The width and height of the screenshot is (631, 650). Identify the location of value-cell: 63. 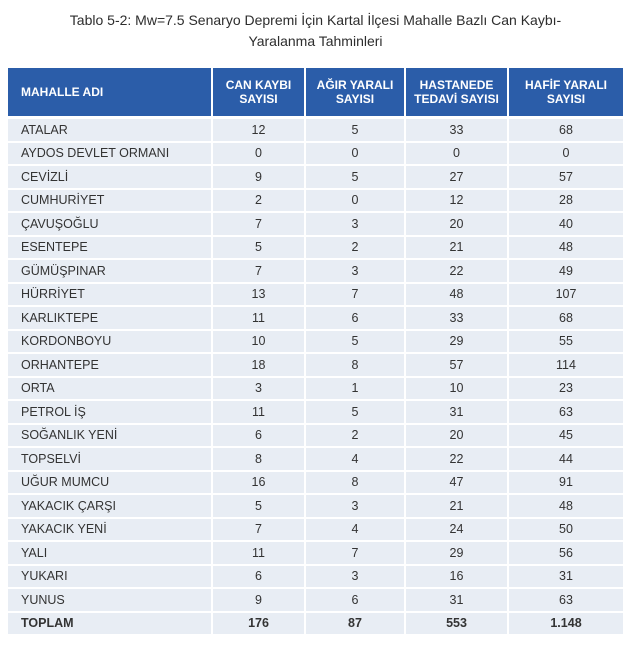
(565, 600).